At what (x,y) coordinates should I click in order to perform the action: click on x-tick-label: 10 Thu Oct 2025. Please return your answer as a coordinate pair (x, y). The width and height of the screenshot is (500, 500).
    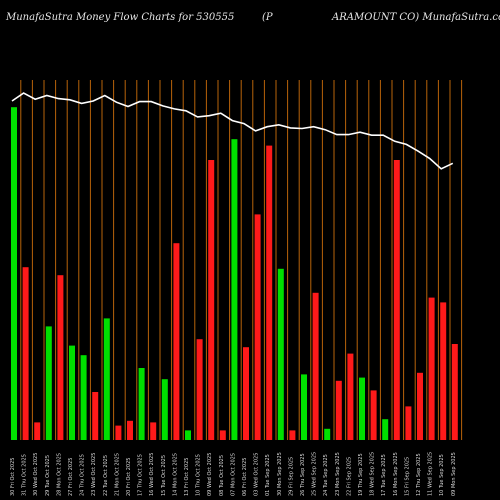
    Looking at the image, I should click on (199, 475).